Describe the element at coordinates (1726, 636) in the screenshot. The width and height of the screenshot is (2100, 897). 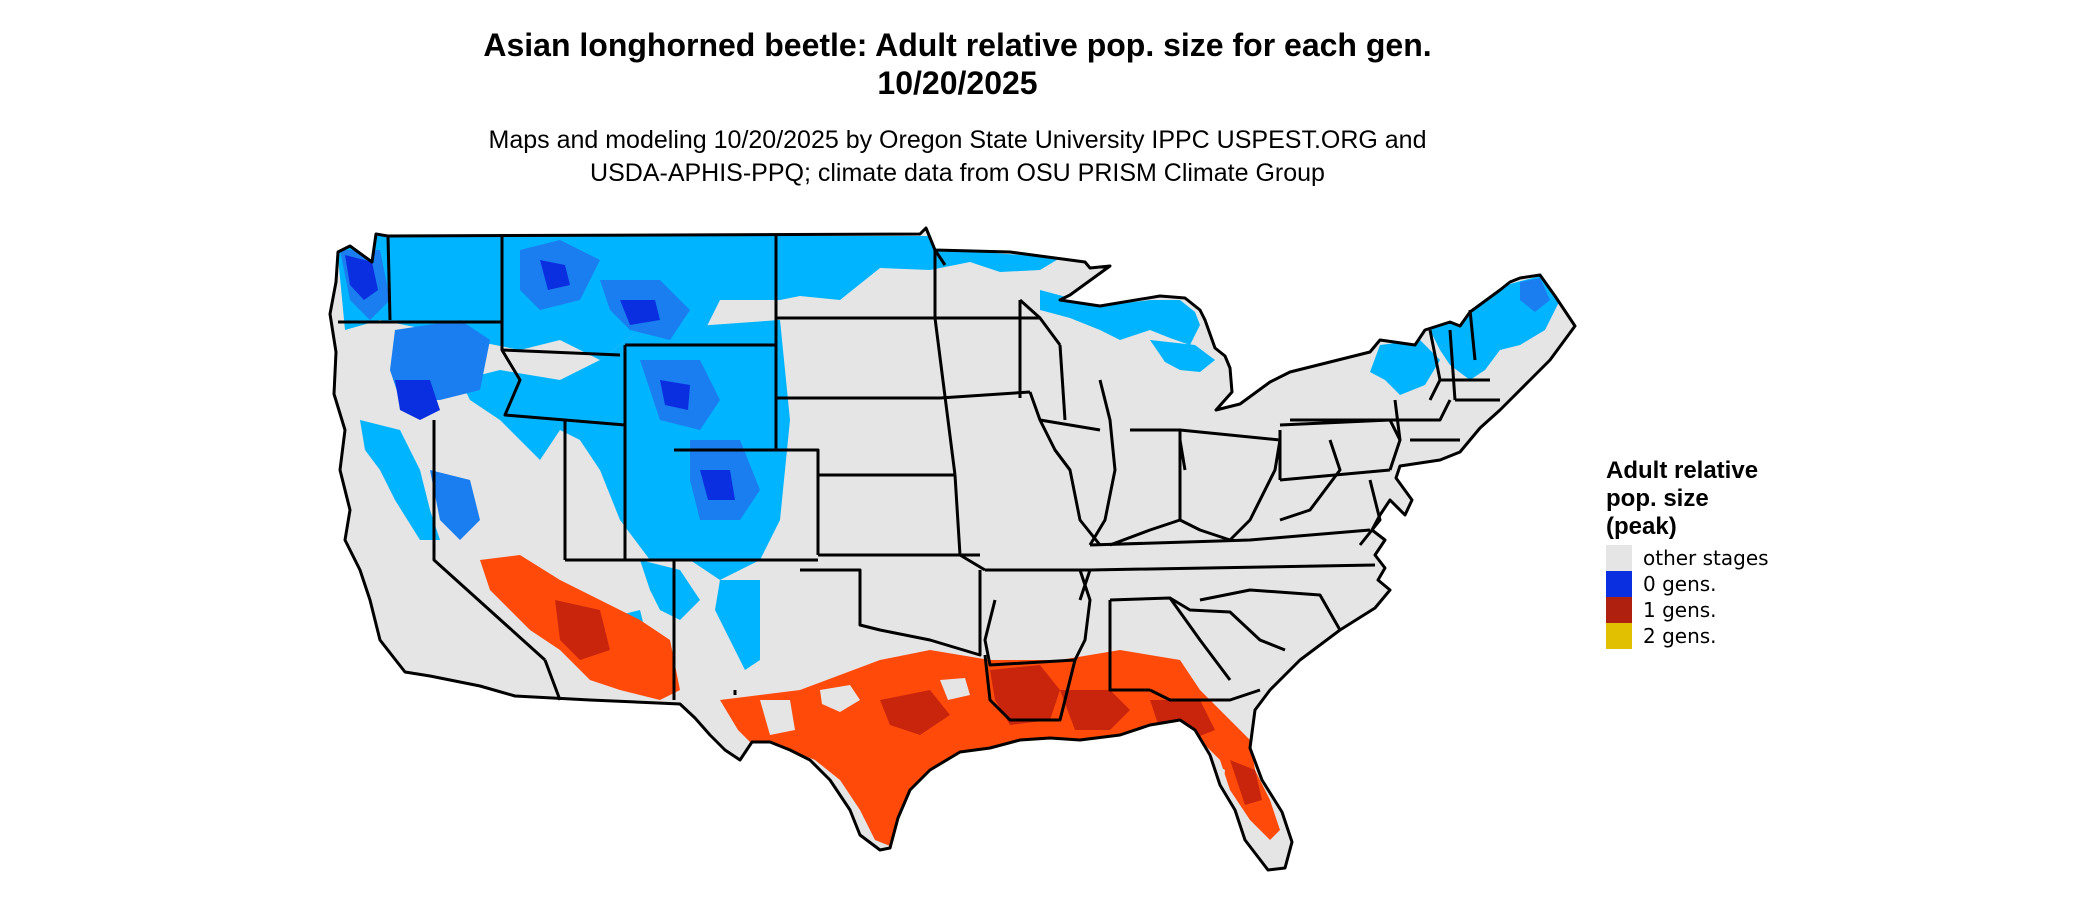
I see `legend-item-2-gens: 2 gens.` at that location.